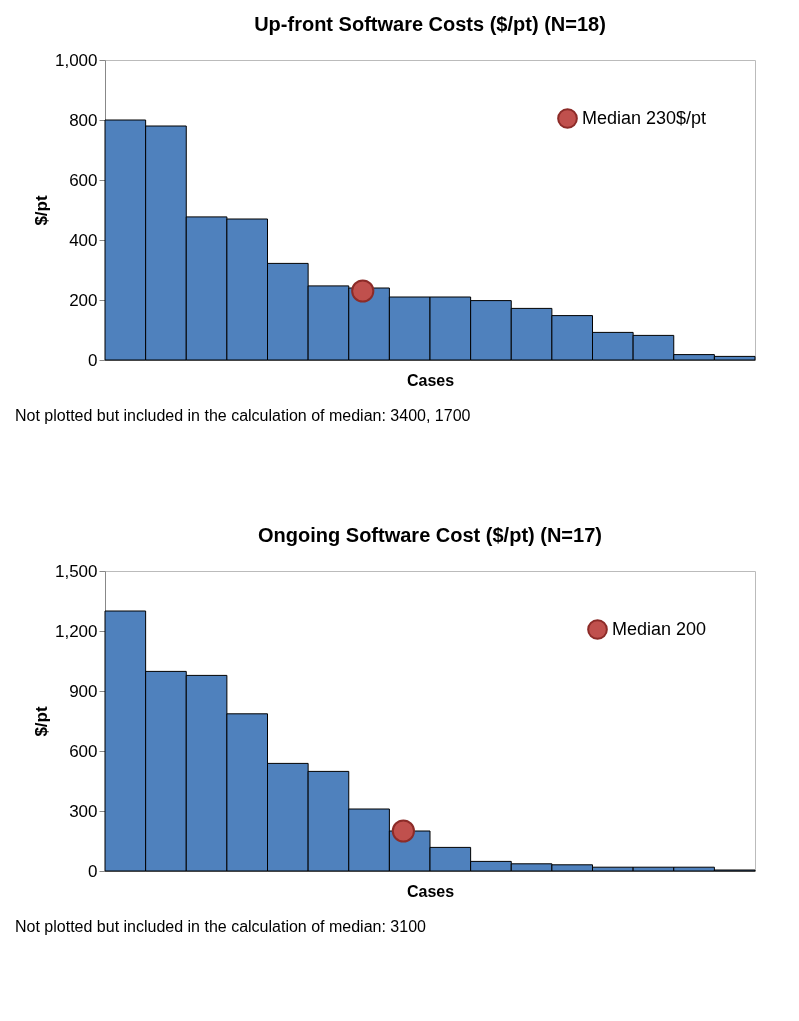  I want to click on y-tick-label: 900, so click(83, 691).